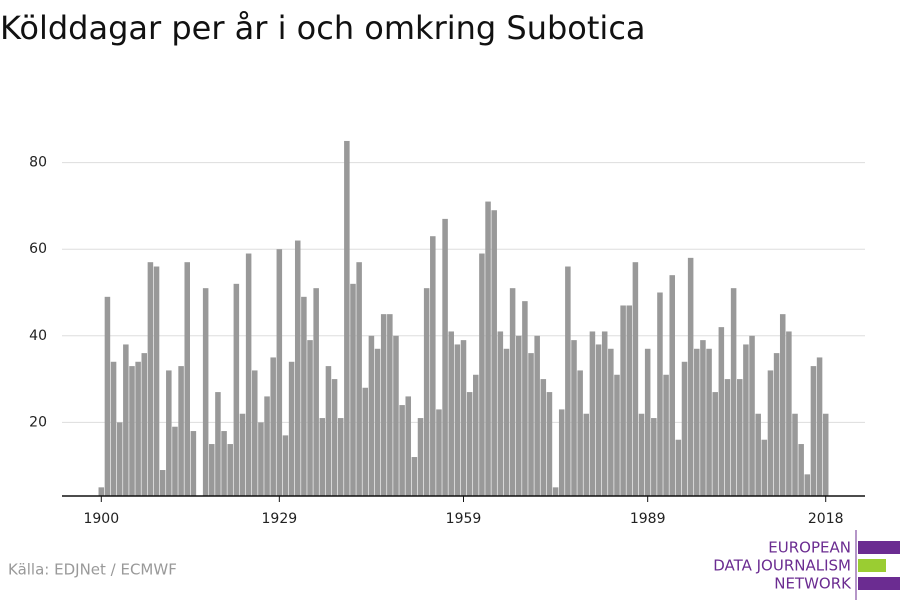 This screenshot has width=900, height=600. I want to click on logo-text: EUROPEAN, so click(809, 548).